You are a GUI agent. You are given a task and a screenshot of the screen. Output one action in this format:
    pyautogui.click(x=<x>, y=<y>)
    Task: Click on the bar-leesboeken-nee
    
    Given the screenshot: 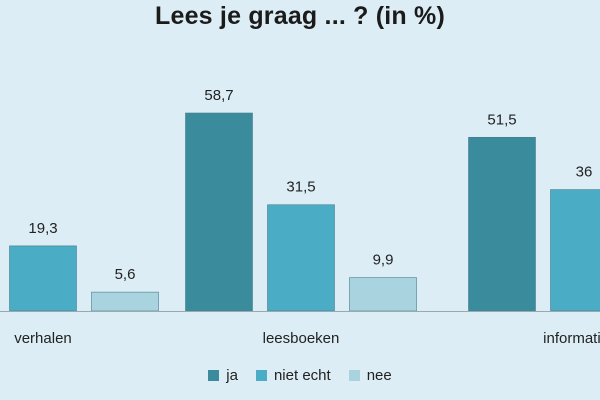 What is the action you would take?
    pyautogui.click(x=383, y=294)
    